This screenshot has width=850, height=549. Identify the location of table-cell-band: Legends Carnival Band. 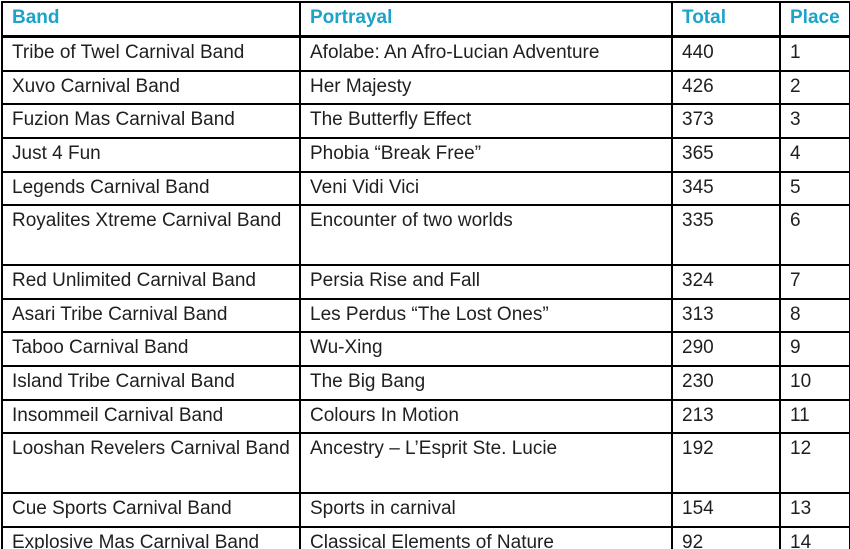
(151, 188).